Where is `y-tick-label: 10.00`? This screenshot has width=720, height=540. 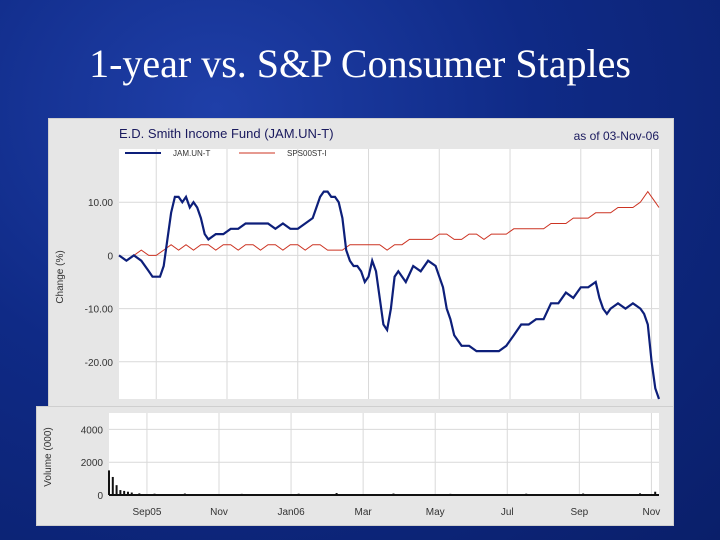 y-tick-label: 10.00 is located at coordinates (100, 203).